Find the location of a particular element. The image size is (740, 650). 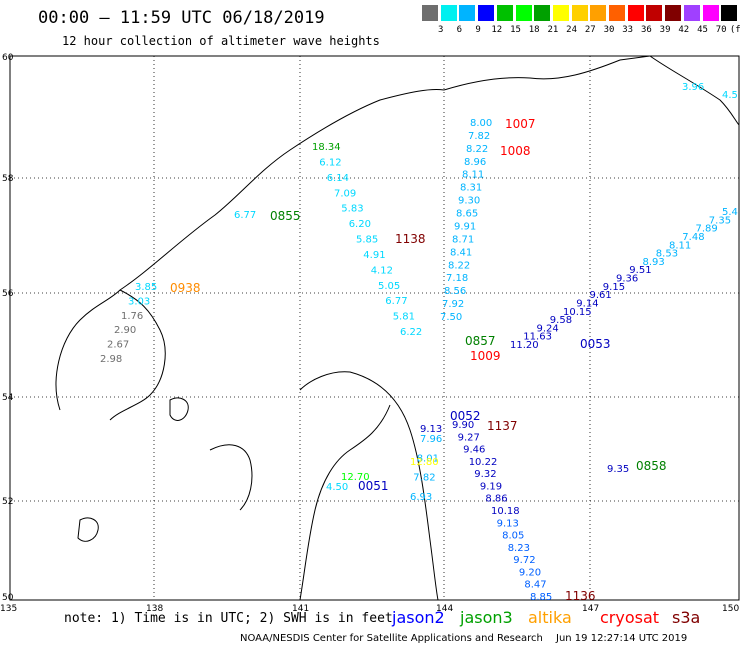

scale-label: 15 is located at coordinates (515, 30).